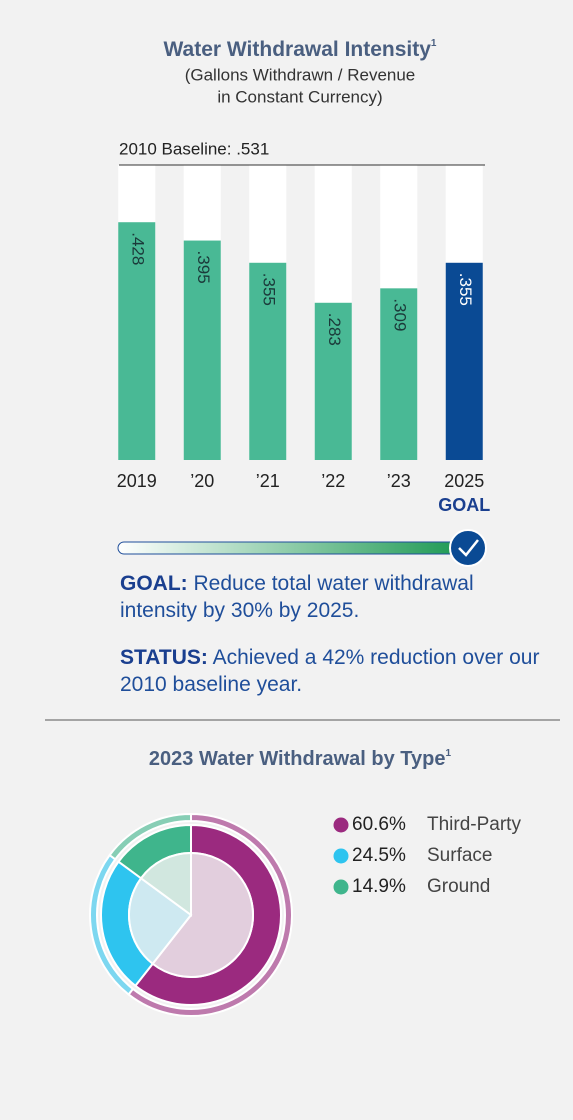 Image resolution: width=573 pixels, height=1120 pixels. I want to click on check-badge, so click(468, 548).